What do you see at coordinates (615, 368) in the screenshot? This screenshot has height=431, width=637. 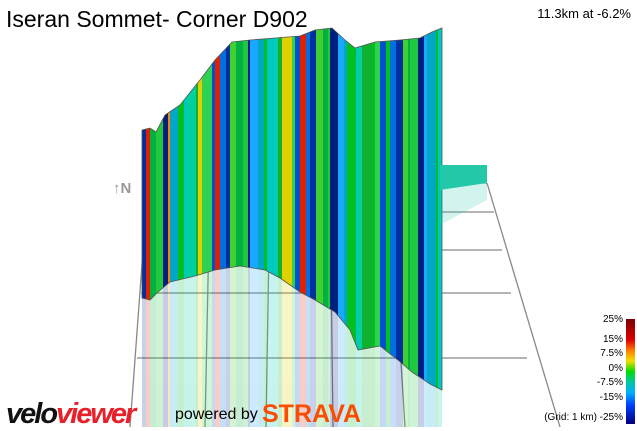 I see `legend-label: 0%` at bounding box center [615, 368].